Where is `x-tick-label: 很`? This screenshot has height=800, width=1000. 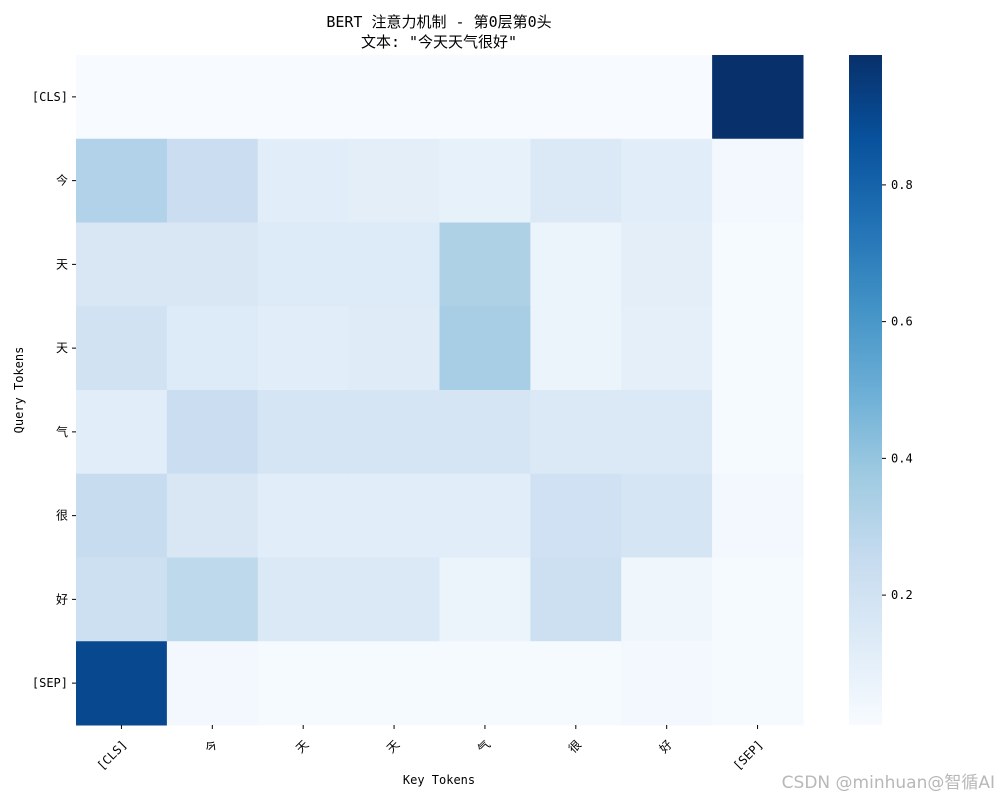
x-tick-label: 很 is located at coordinates (575, 746).